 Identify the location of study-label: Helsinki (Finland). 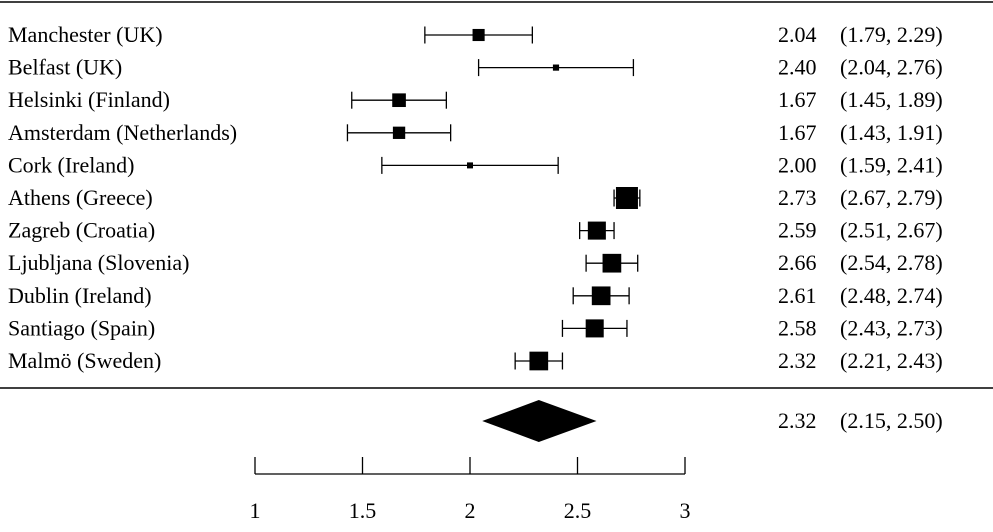
(89, 99).